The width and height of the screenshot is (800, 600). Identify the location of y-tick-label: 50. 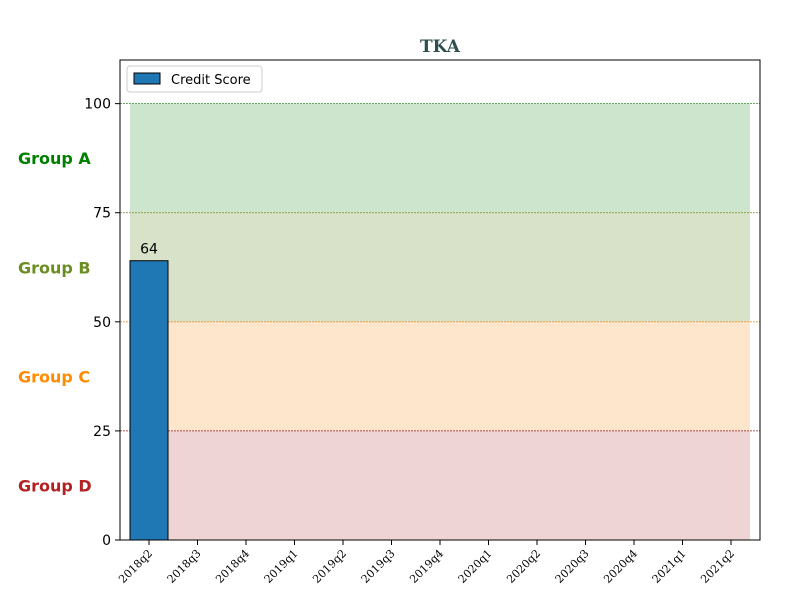
(102, 323).